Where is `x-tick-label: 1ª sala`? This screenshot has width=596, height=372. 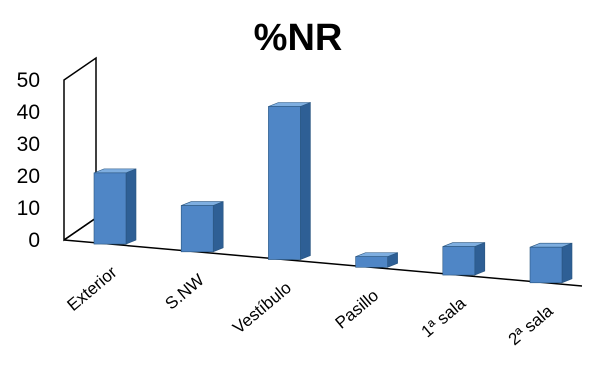 x-tick-label: 1ª sala is located at coordinates (444, 317).